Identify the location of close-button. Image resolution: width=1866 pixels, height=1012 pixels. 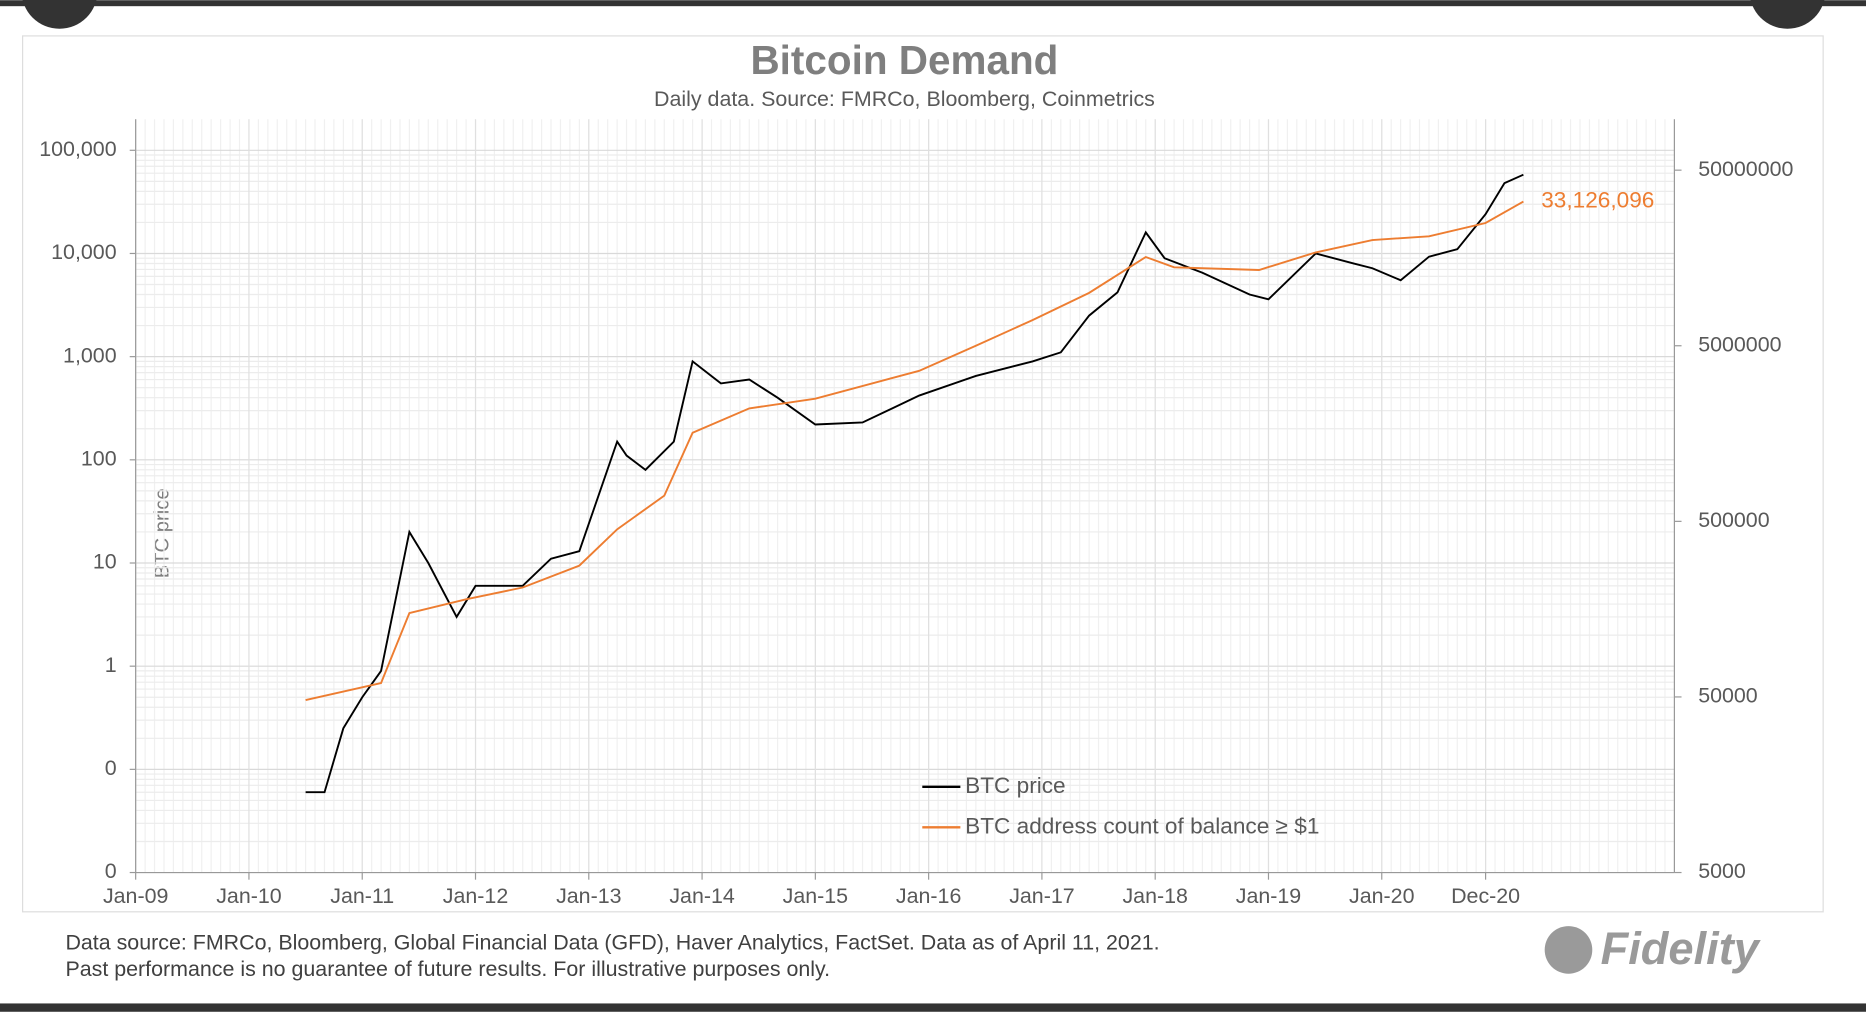
(59, 14).